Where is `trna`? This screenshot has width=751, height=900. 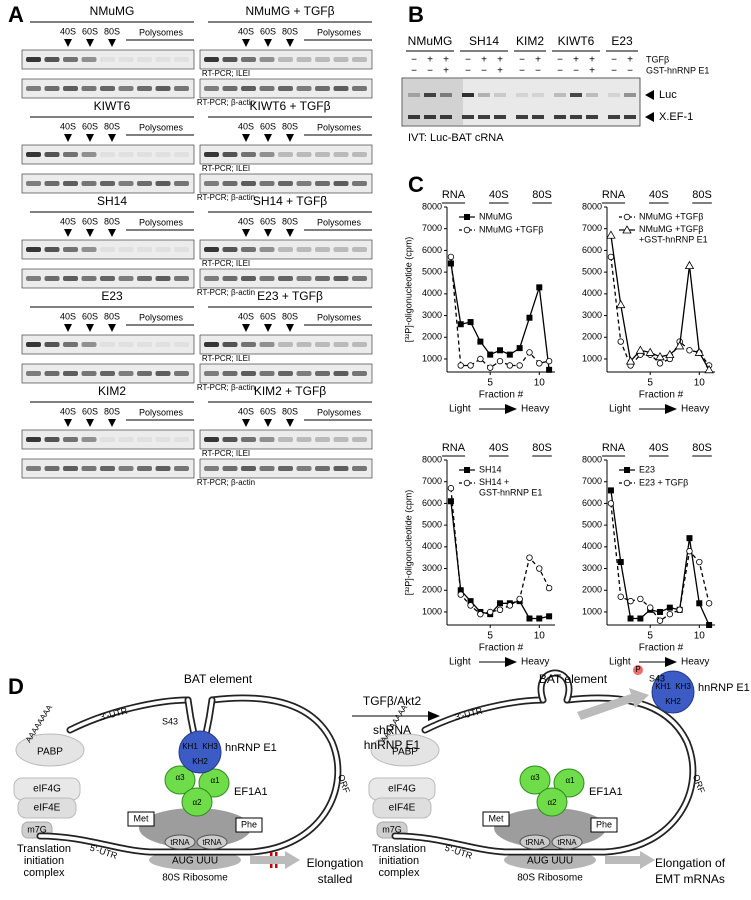
trna is located at coordinates (535, 842).